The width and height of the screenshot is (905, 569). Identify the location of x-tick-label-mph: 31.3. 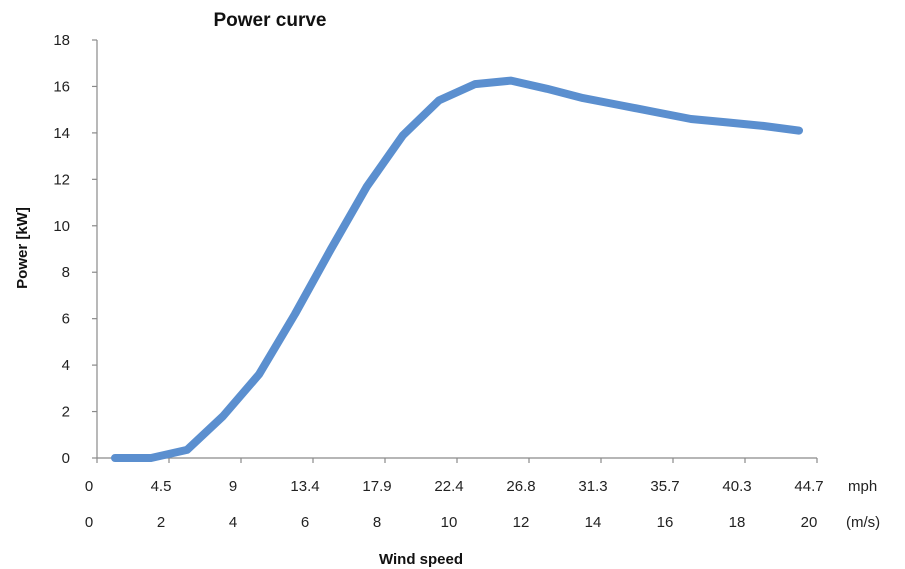
(592, 486).